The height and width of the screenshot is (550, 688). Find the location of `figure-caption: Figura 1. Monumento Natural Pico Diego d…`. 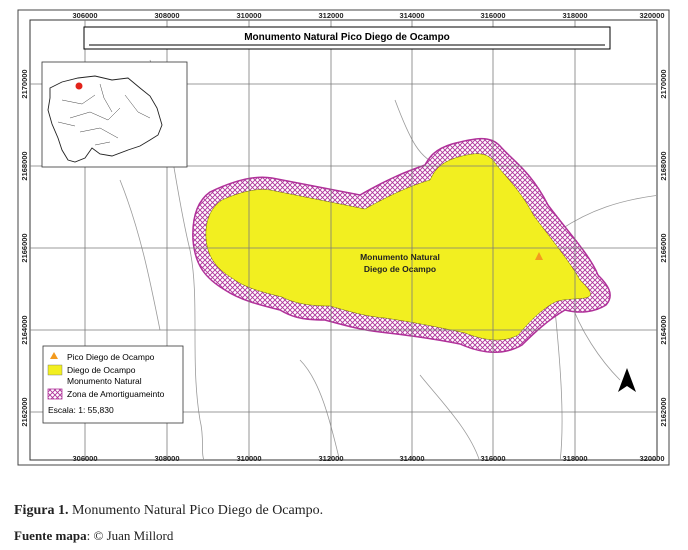

figure-caption: Figura 1. Monumento Natural Pico Diego d… is located at coordinates (168, 511).